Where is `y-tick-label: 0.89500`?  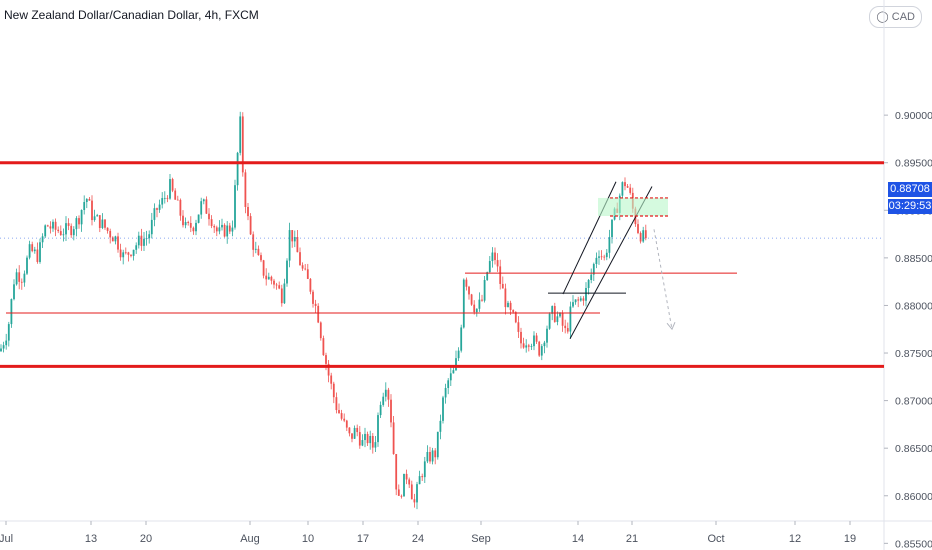
y-tick-label: 0.89500 is located at coordinates (913, 164).